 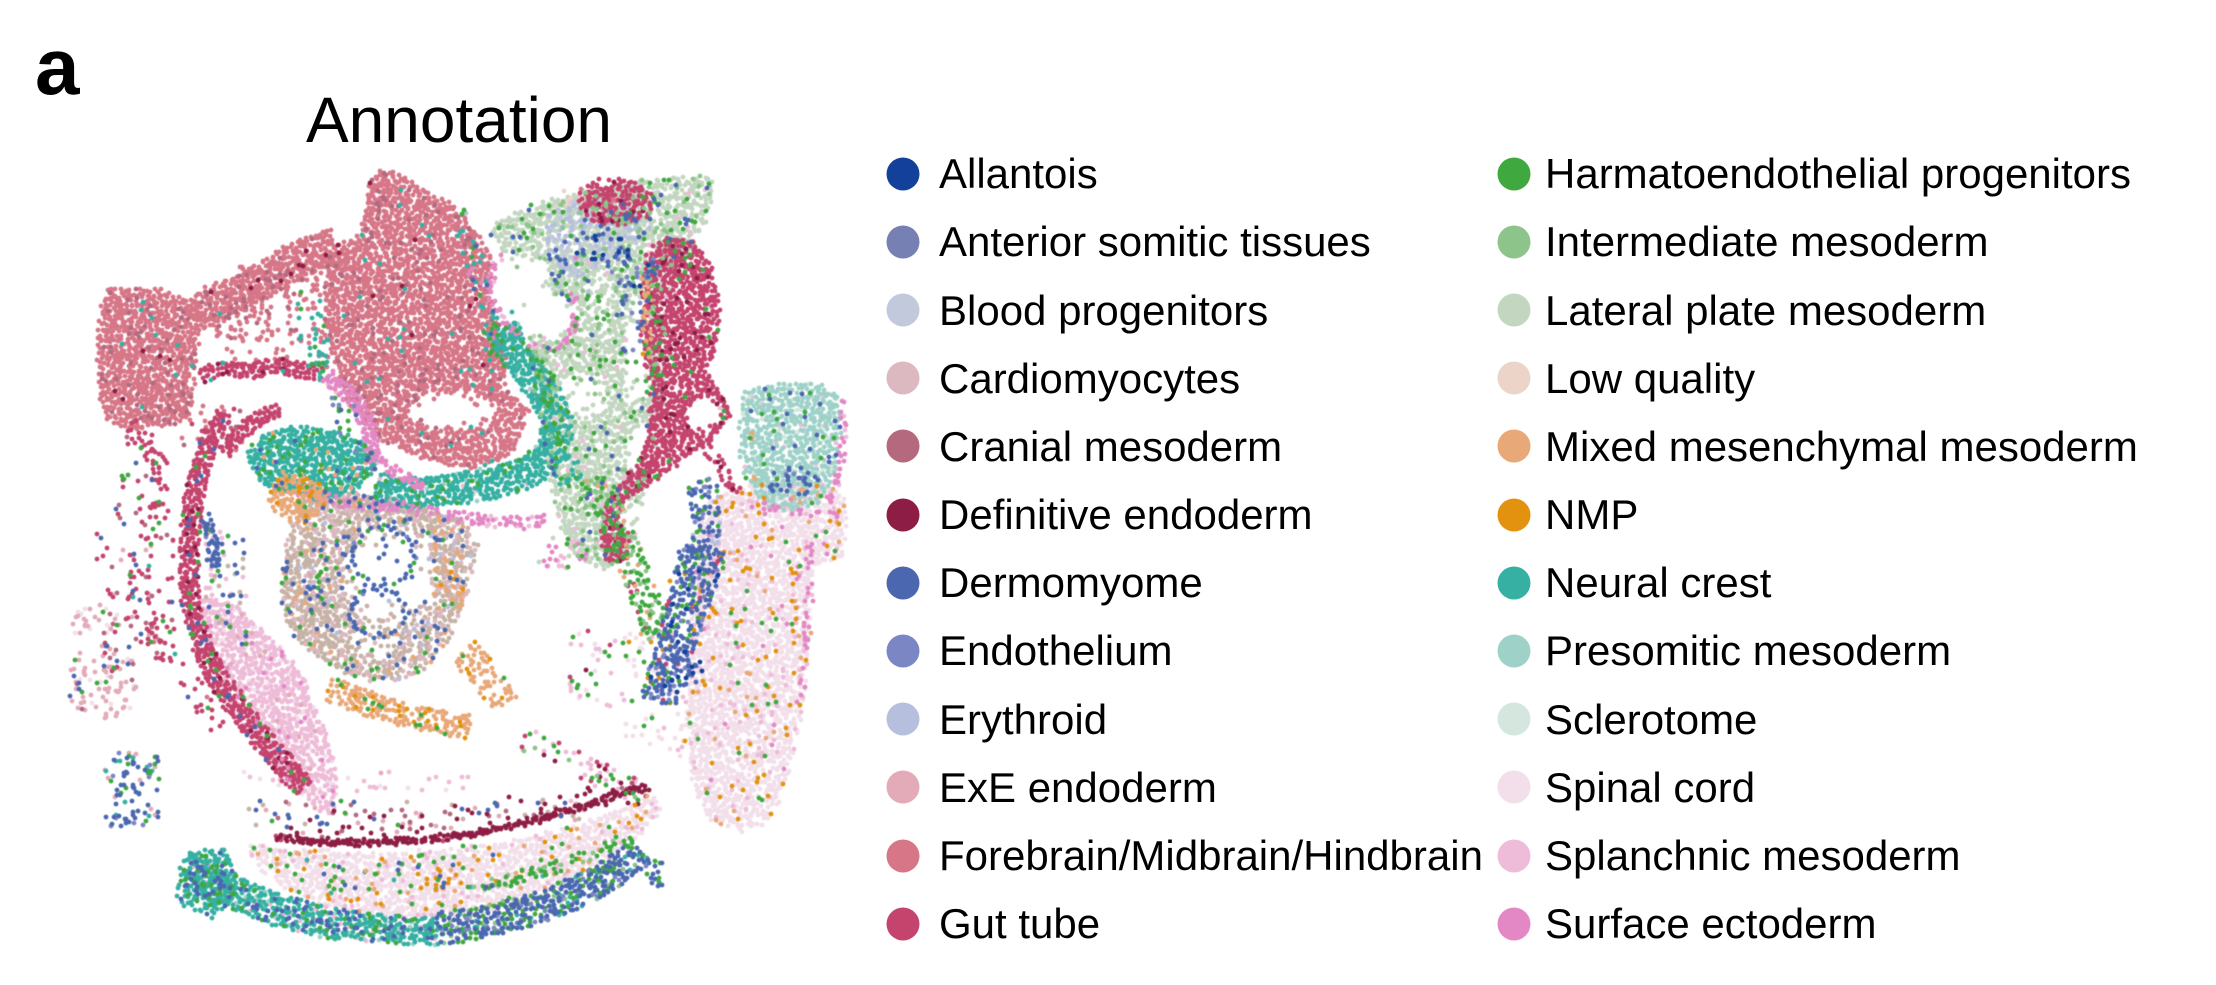 I want to click on svg-text: Surface ectoderm, so click(x=1711, y=923).